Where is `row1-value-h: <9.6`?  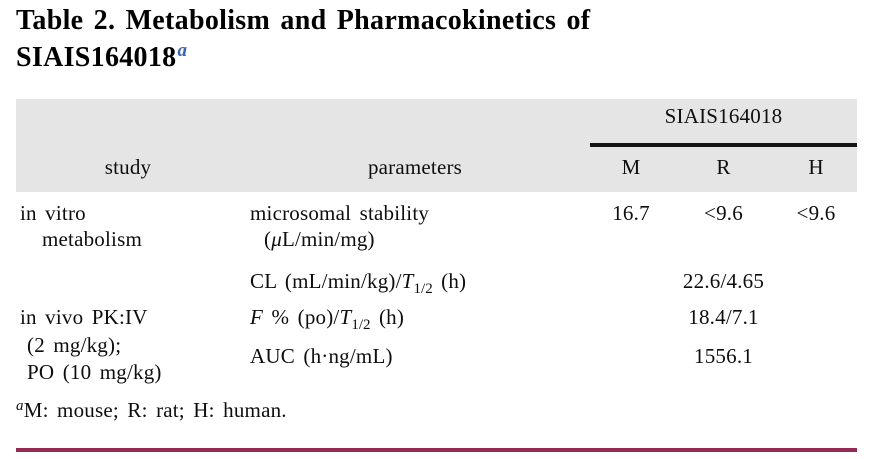 row1-value-h: <9.6 is located at coordinates (816, 213).